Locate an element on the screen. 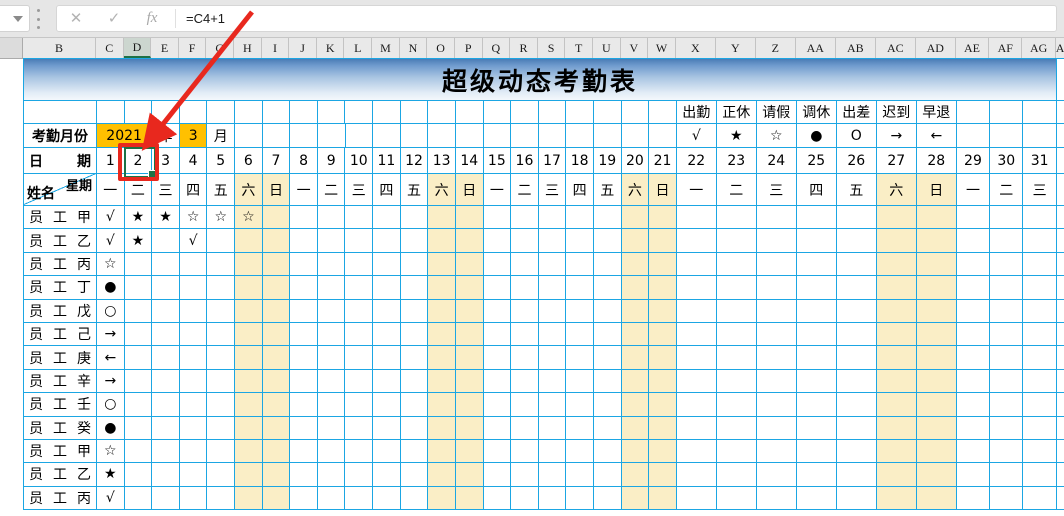 Image resolution: width=1064 pixels, height=516 pixels. weekday-cell-31: 三 is located at coordinates (1040, 190).